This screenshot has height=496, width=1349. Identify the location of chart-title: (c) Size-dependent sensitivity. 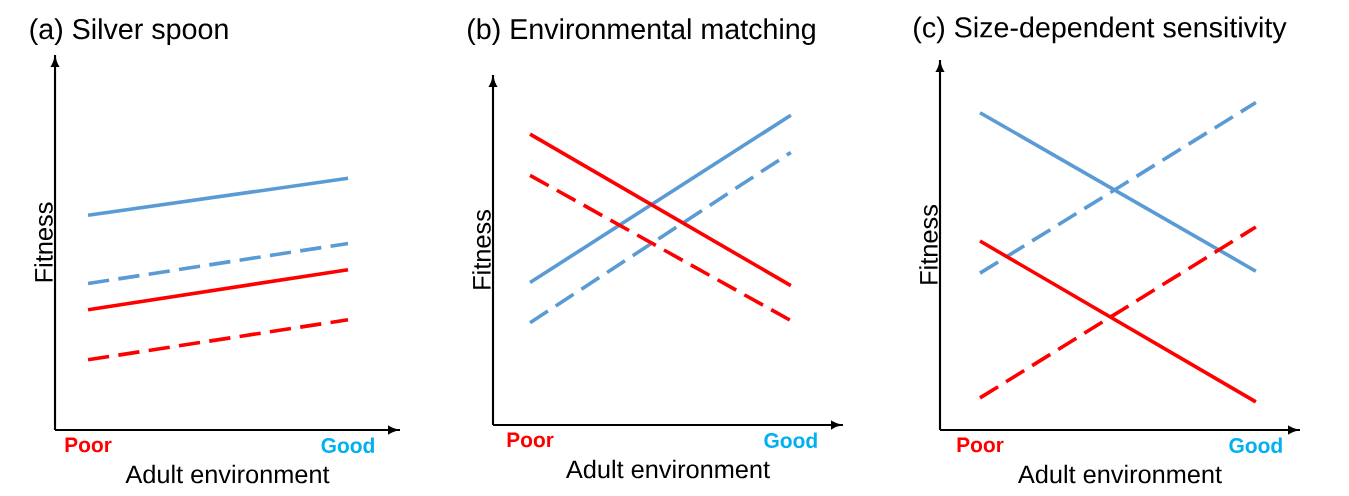
(1100, 30).